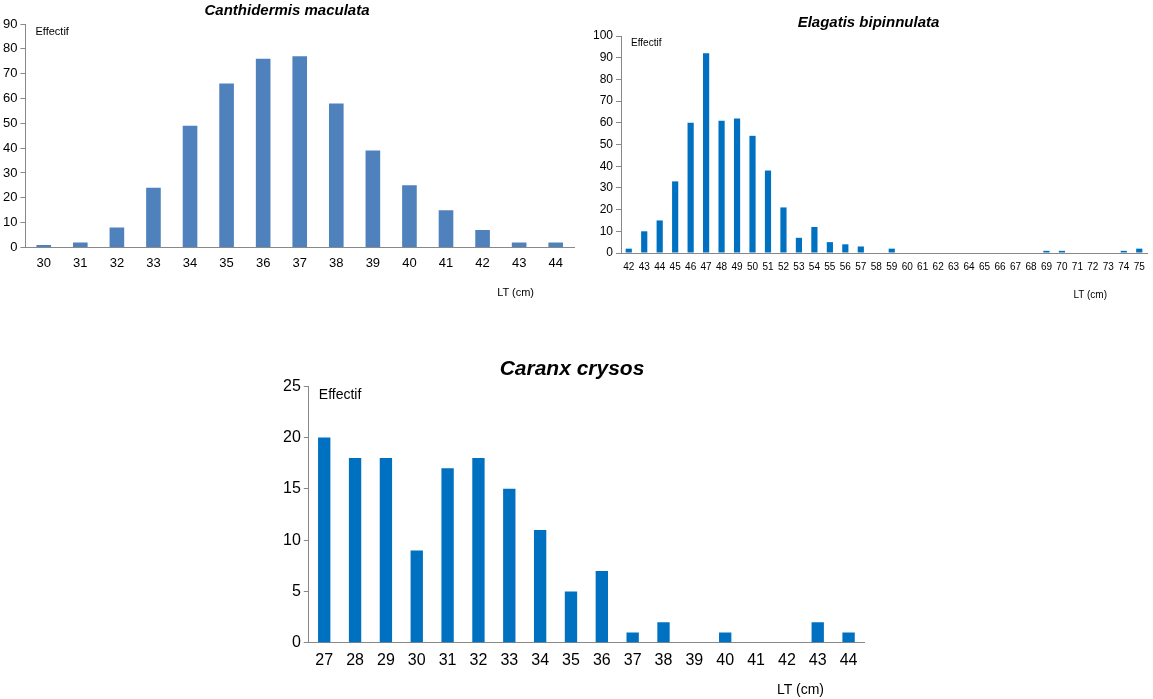  I want to click on x-tick-label: 61, so click(923, 266).